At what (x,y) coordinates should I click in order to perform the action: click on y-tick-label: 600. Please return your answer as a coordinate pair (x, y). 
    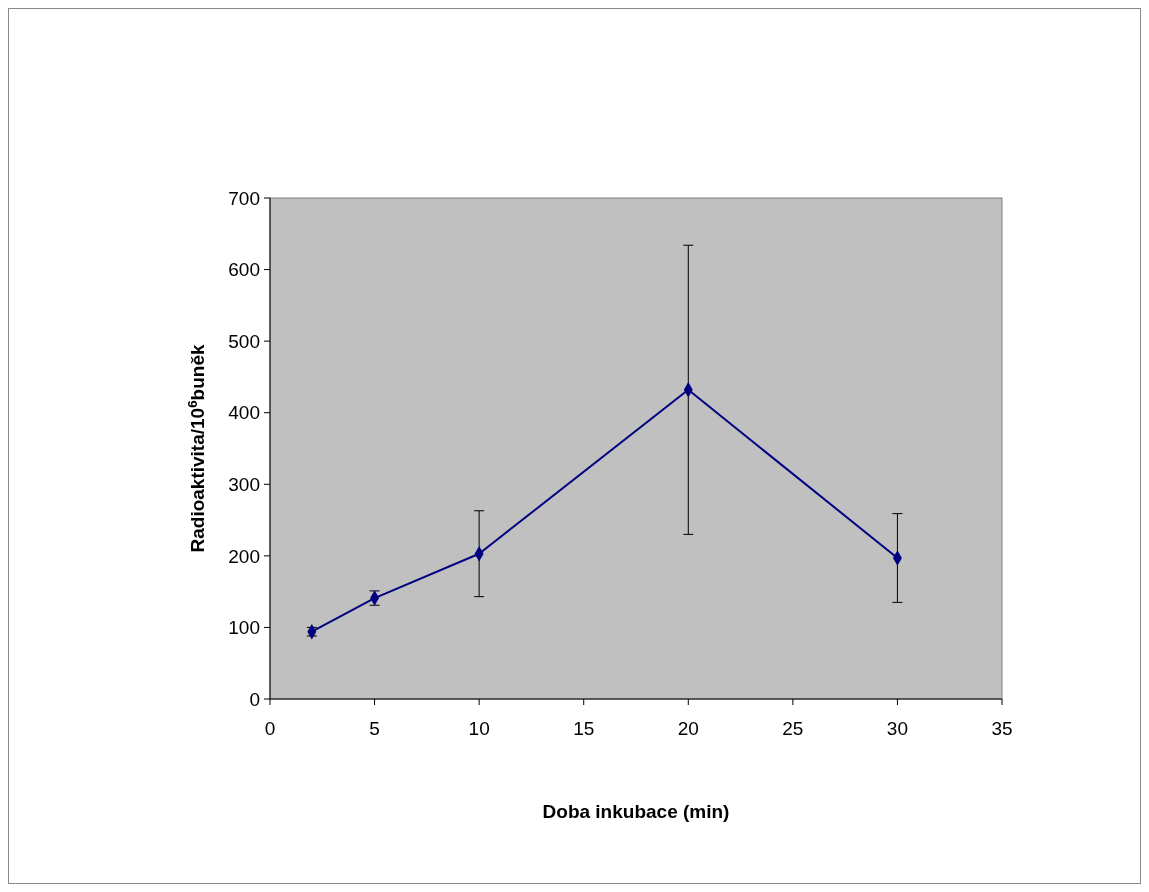
    Looking at the image, I should click on (244, 270).